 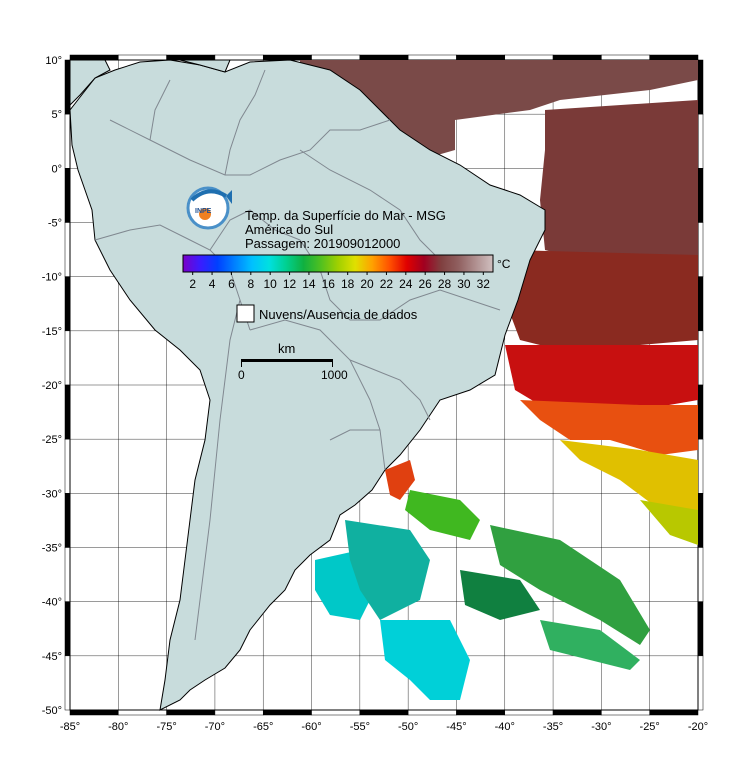 What do you see at coordinates (570, 585) in the screenshot?
I see `sst-region-green-band` at bounding box center [570, 585].